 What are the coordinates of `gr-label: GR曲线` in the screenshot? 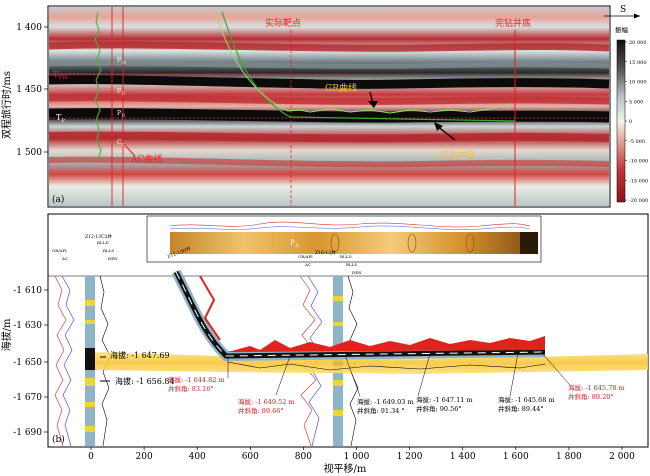 It's located at (341, 88).